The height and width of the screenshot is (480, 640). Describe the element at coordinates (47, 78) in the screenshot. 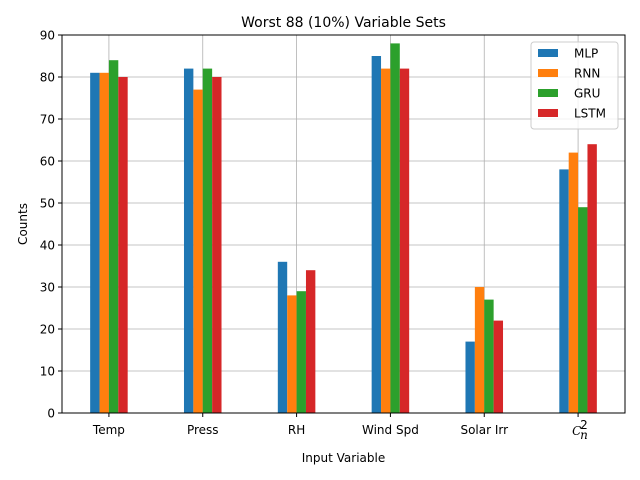

I see `y-tick-label: 80` at that location.